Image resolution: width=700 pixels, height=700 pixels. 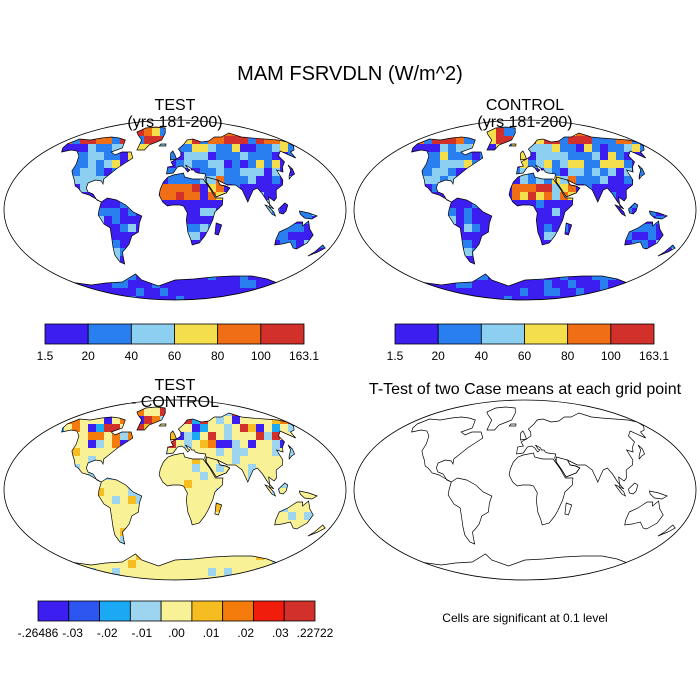 I want to click on panel-test-subtitle: (yrs 181-200), so click(x=175, y=122).